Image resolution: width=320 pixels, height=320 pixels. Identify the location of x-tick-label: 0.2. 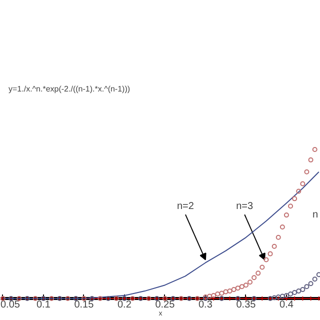
(125, 305).